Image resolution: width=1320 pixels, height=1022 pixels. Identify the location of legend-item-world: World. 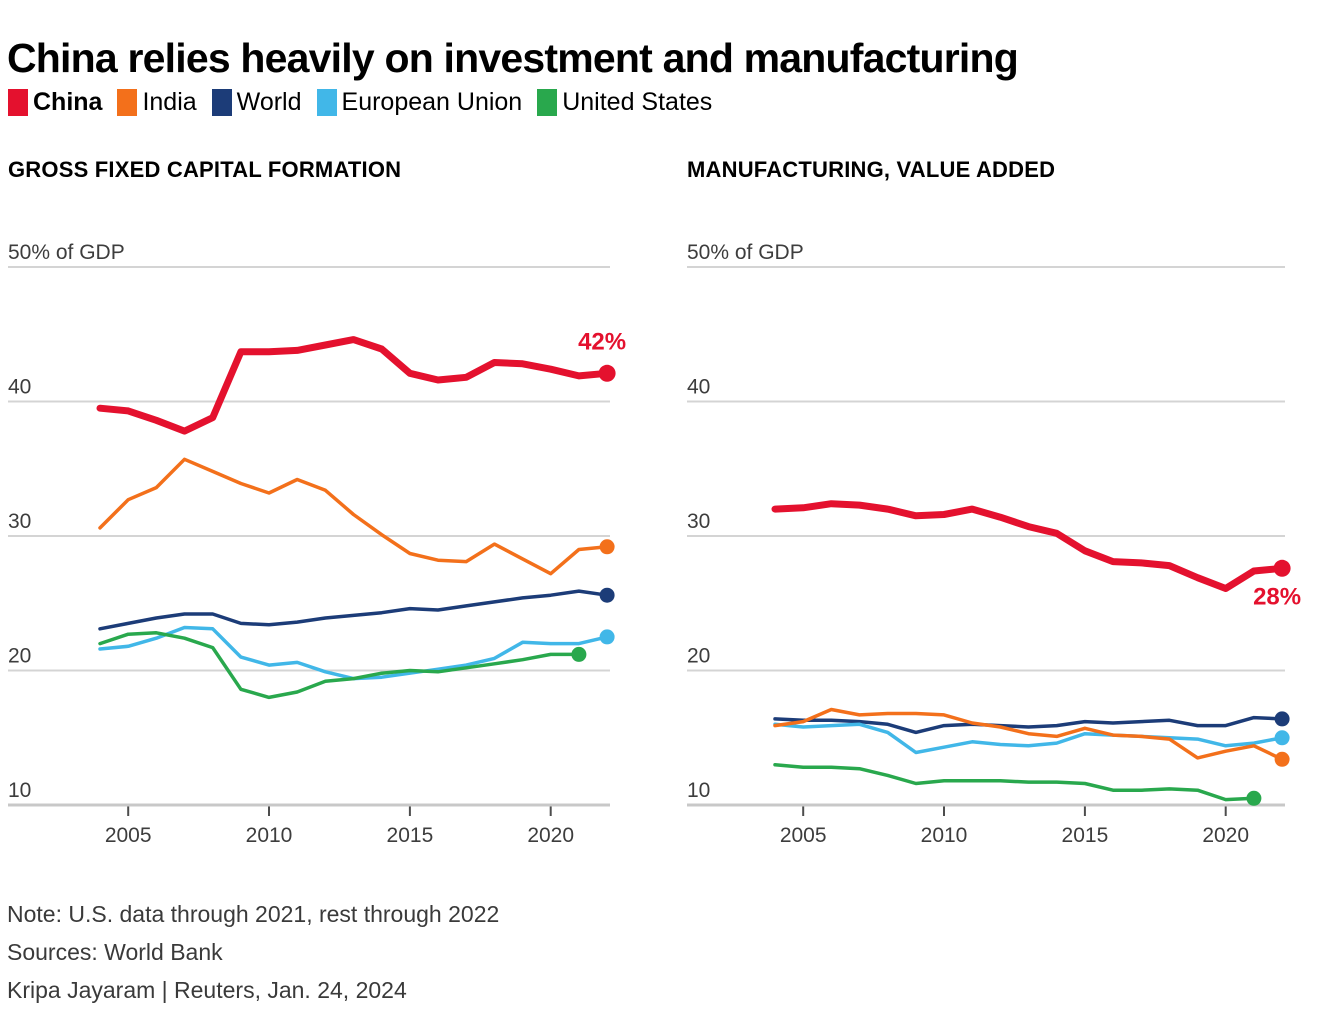
(256, 102).